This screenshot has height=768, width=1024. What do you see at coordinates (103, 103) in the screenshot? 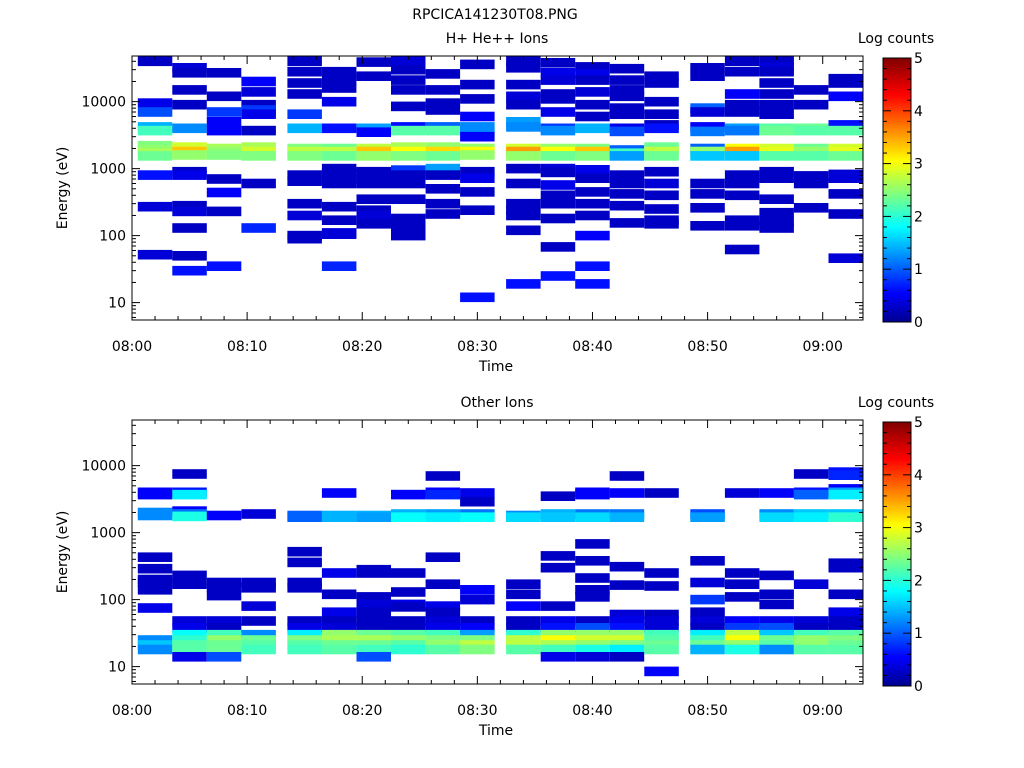
I see `y-tick-label: 10000` at bounding box center [103, 103].